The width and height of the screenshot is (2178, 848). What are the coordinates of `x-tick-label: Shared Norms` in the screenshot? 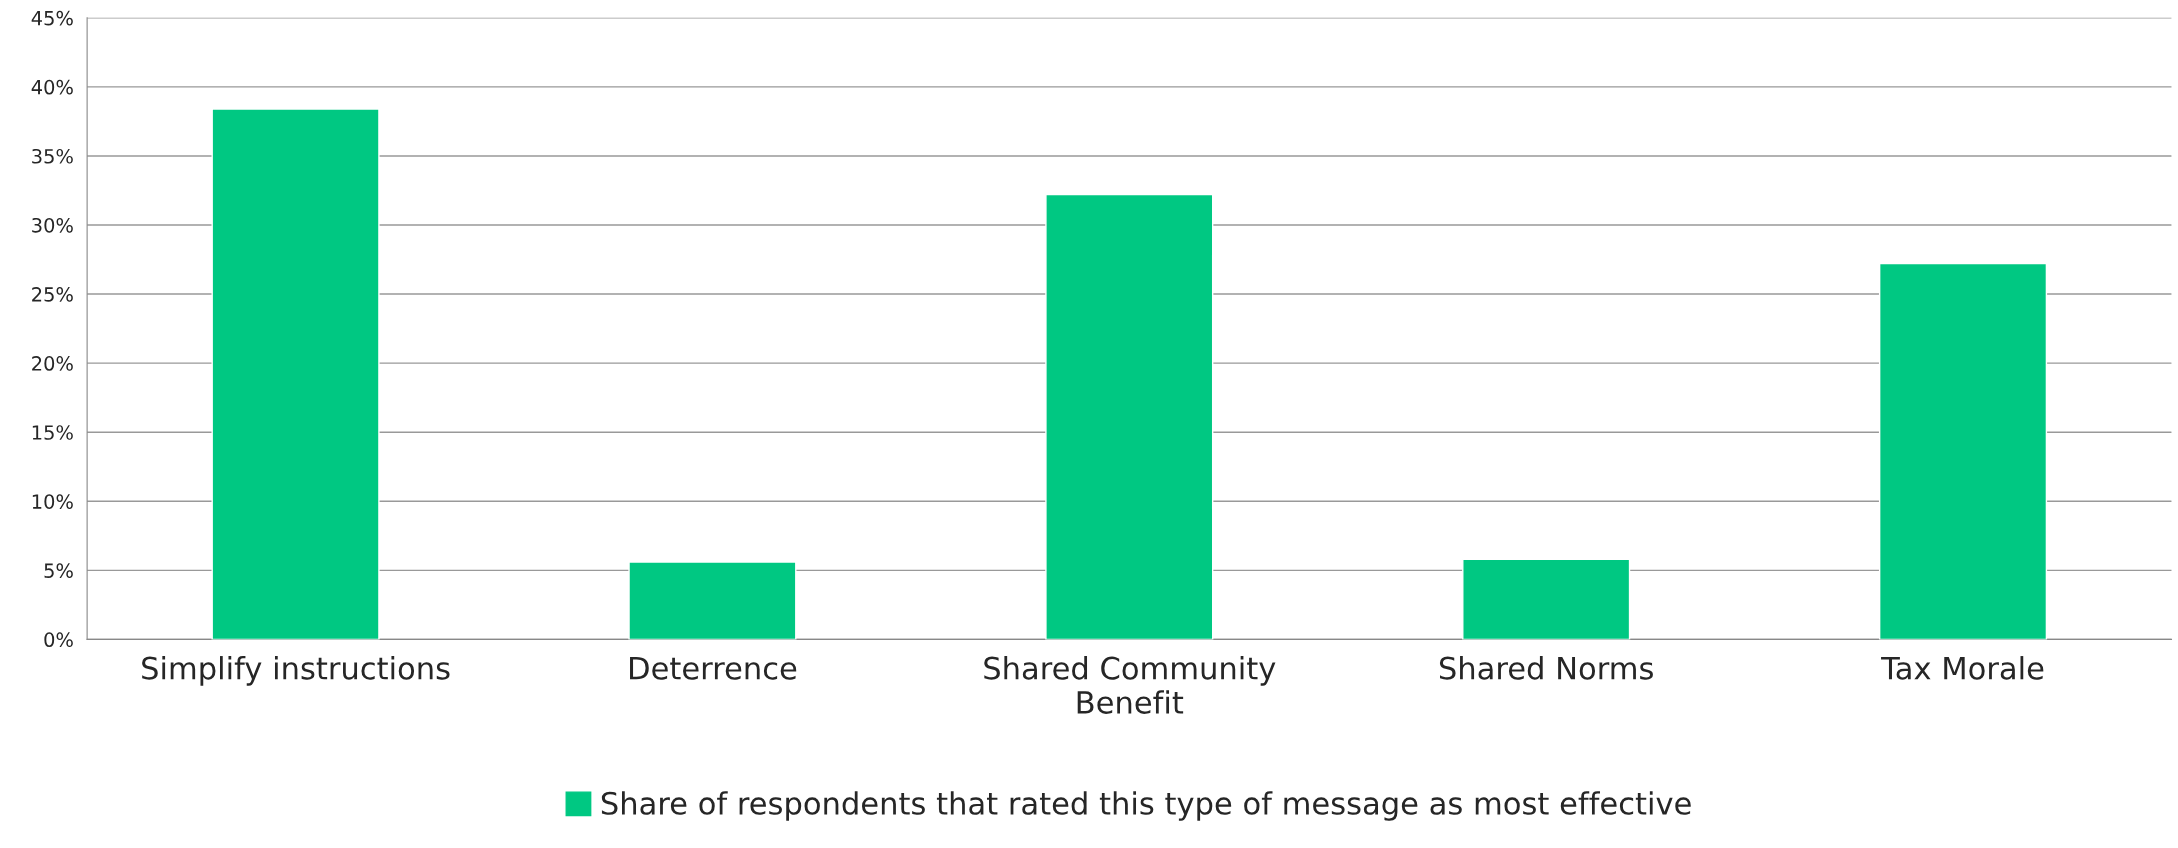 It's located at (1546, 668).